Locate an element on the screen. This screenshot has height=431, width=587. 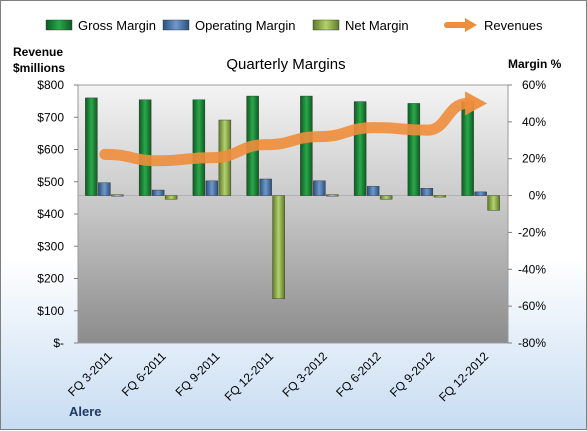
right-axis-tick-label: 40% is located at coordinates (534, 122).